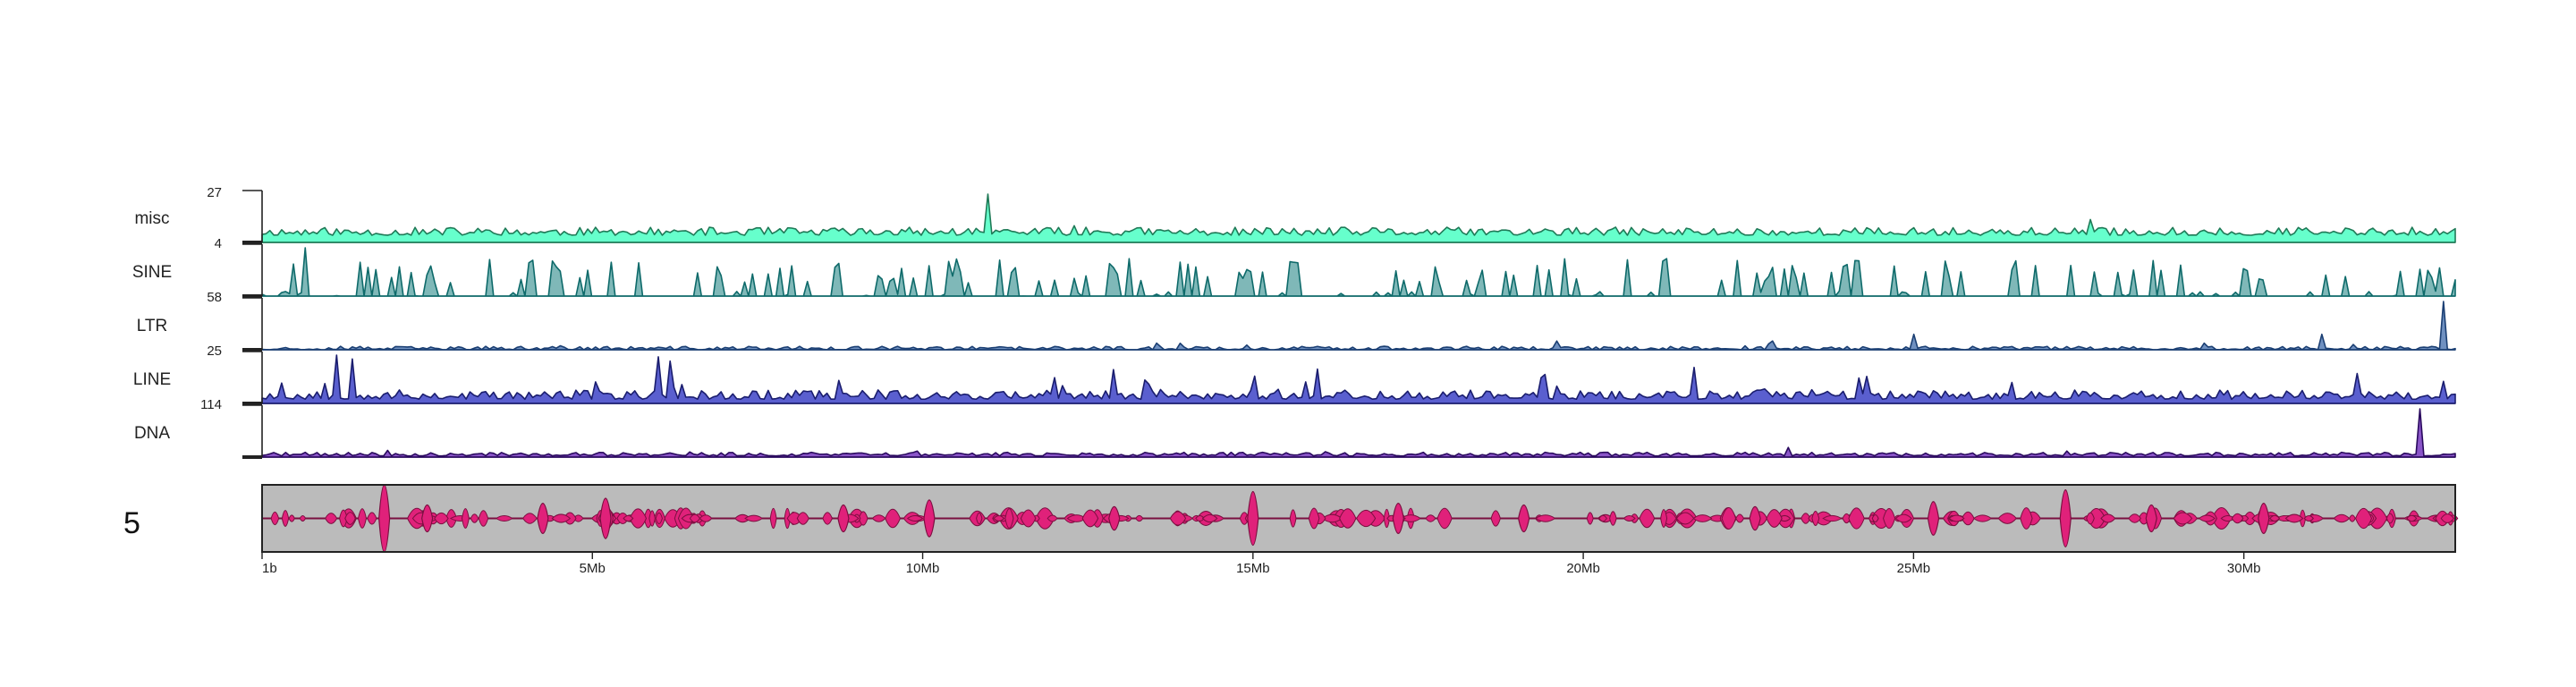 The height and width of the screenshot is (687, 2576). I want to click on chromosome-label: 5, so click(131, 523).